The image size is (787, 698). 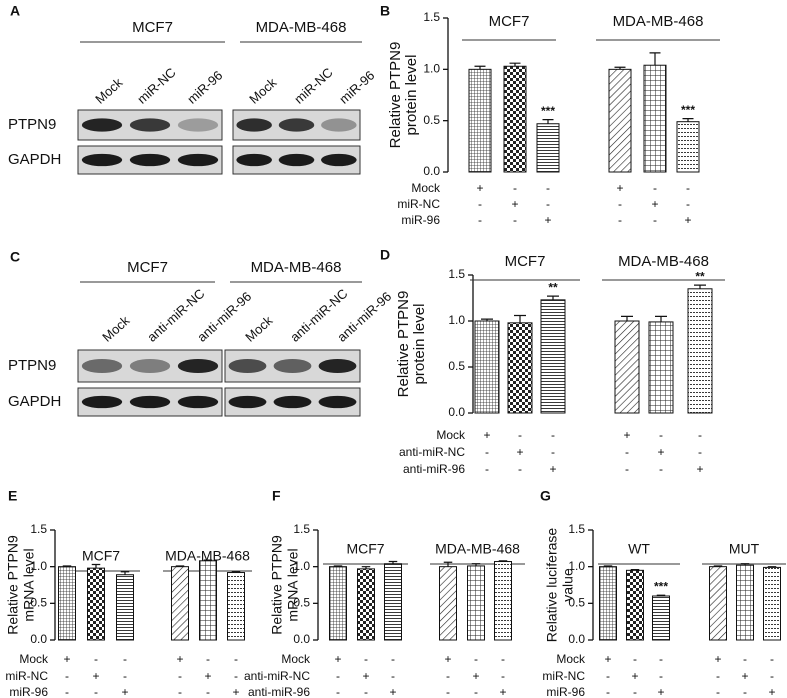 I want to click on y-axis-label: protein level, so click(x=419, y=344).